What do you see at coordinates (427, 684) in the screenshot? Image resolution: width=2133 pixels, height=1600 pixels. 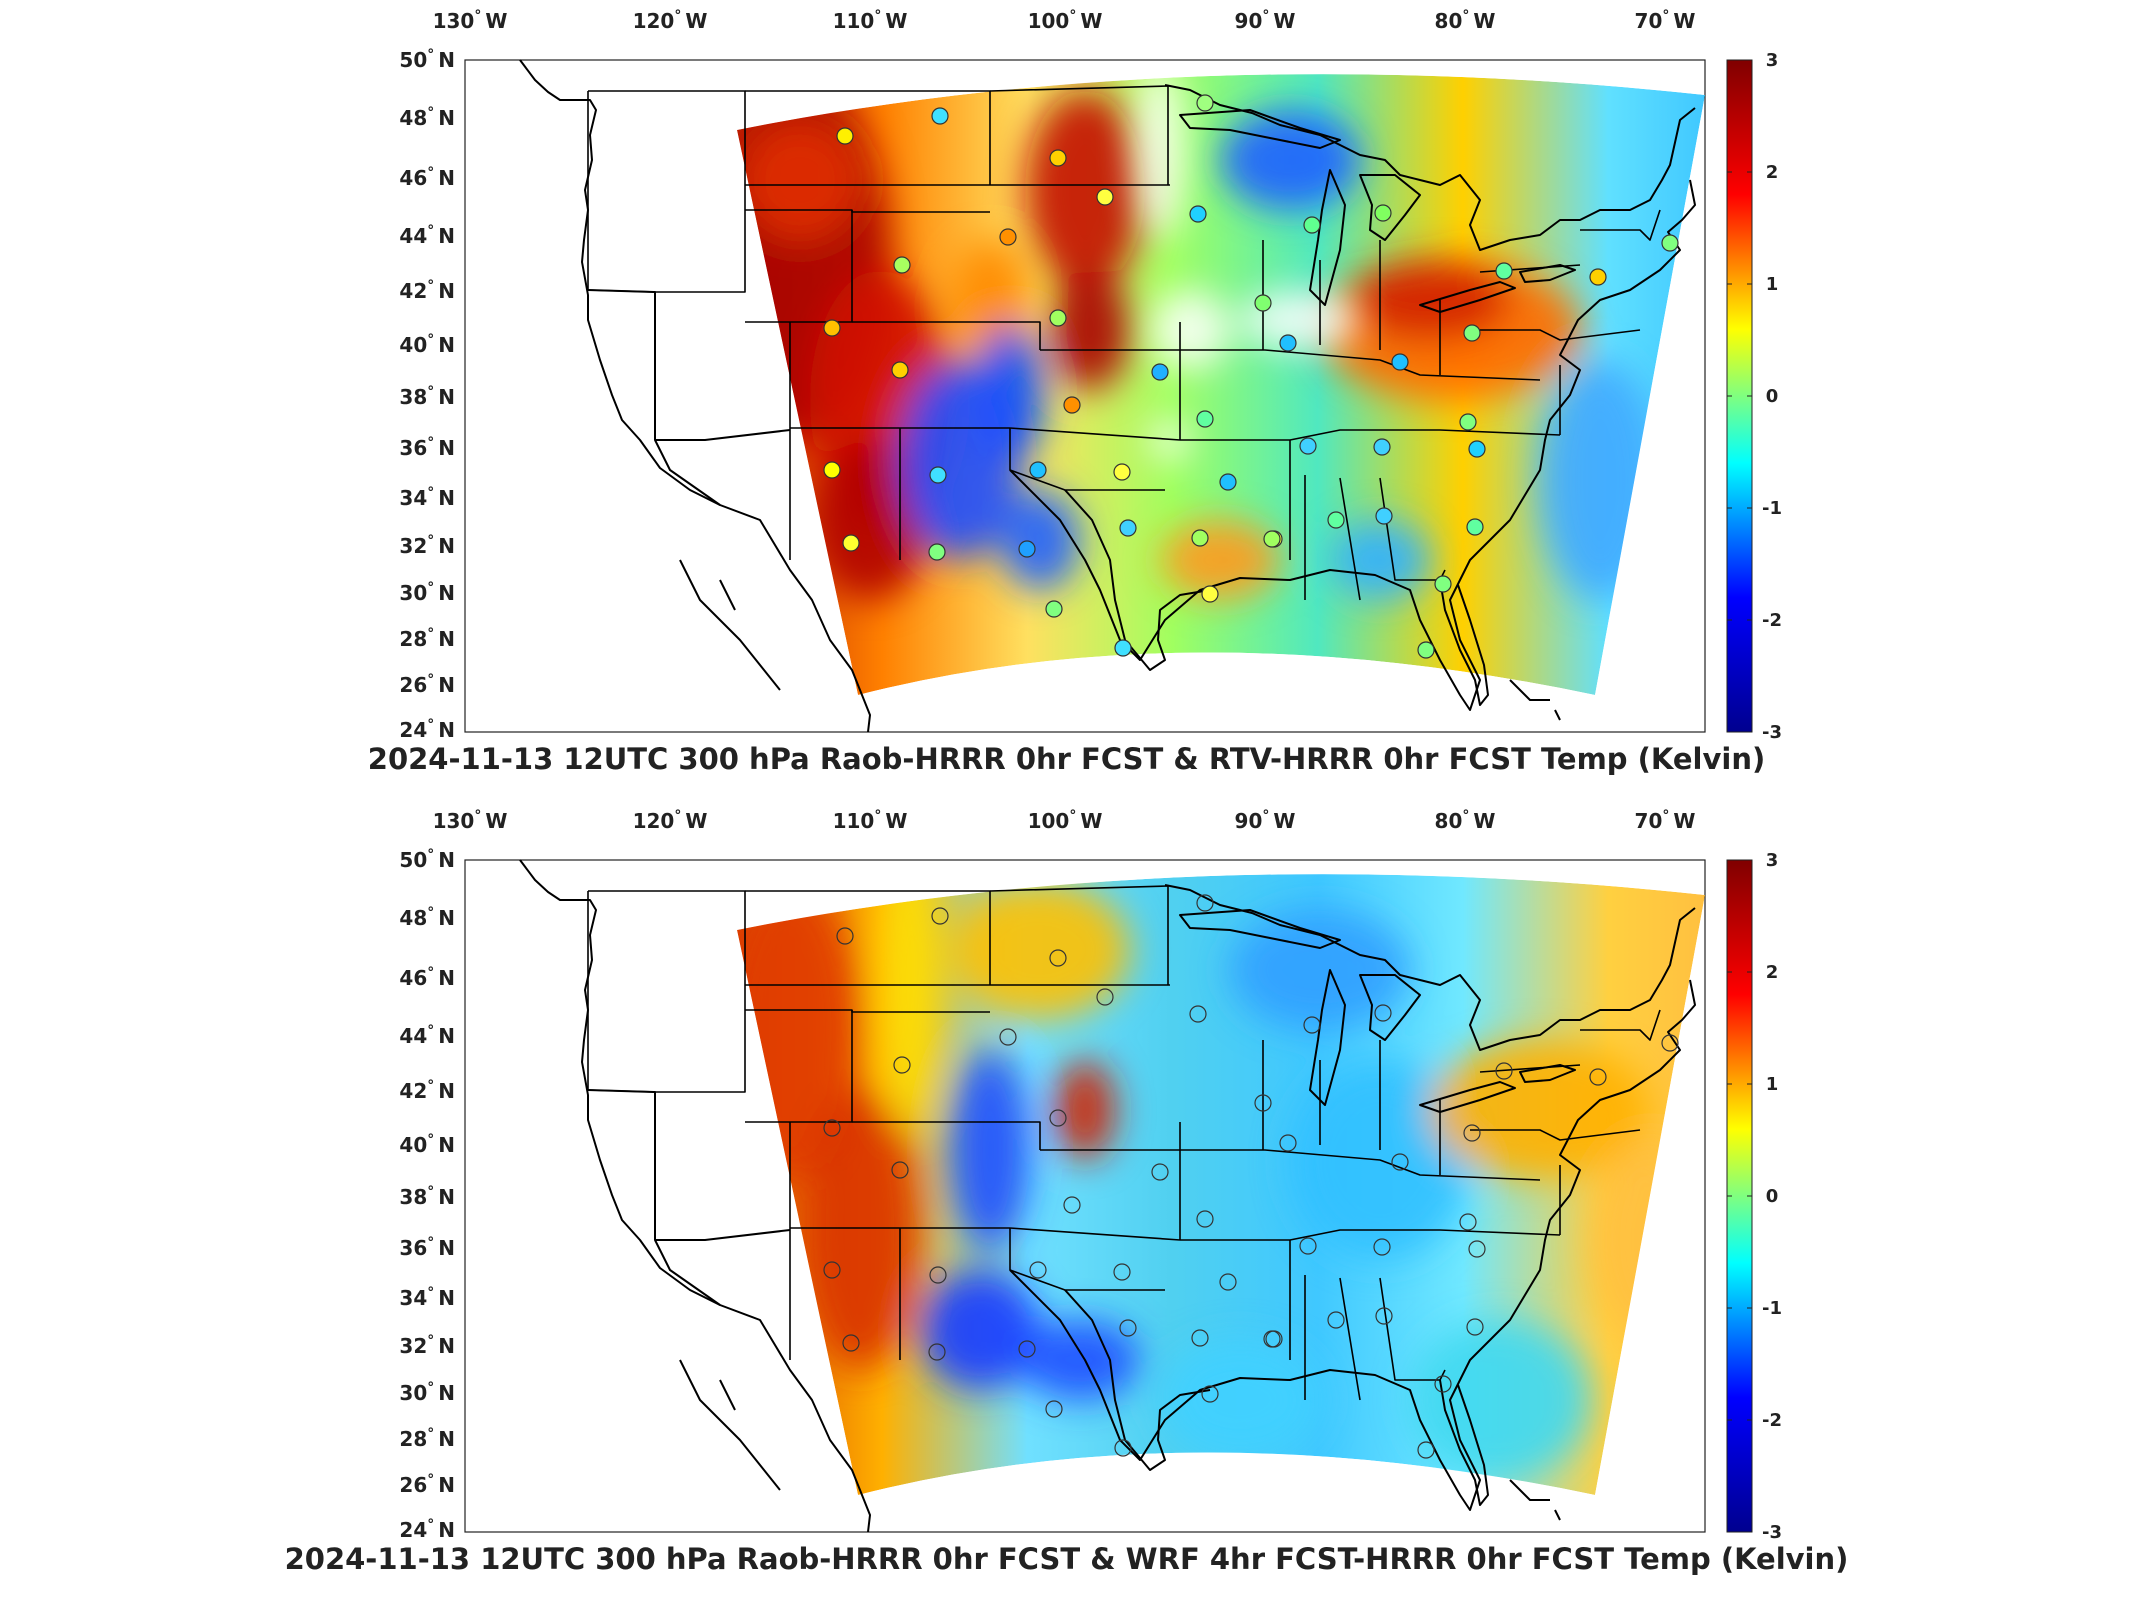 I see `latitude-label: 26° N` at bounding box center [427, 684].